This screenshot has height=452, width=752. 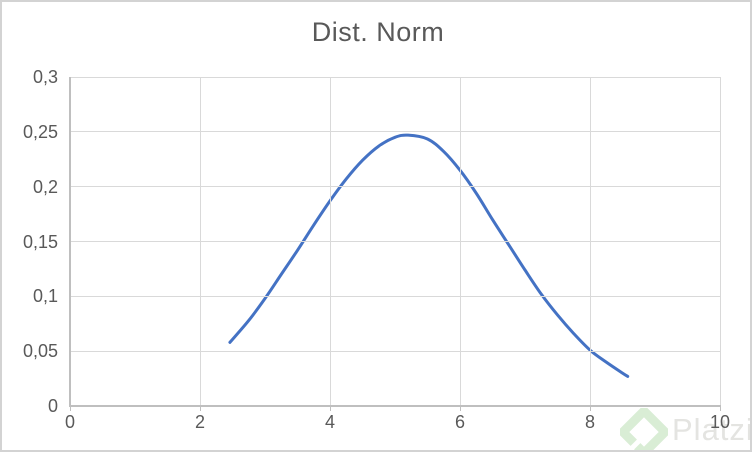 What do you see at coordinates (45, 296) in the screenshot?
I see `y-tick-label: 0,1` at bounding box center [45, 296].